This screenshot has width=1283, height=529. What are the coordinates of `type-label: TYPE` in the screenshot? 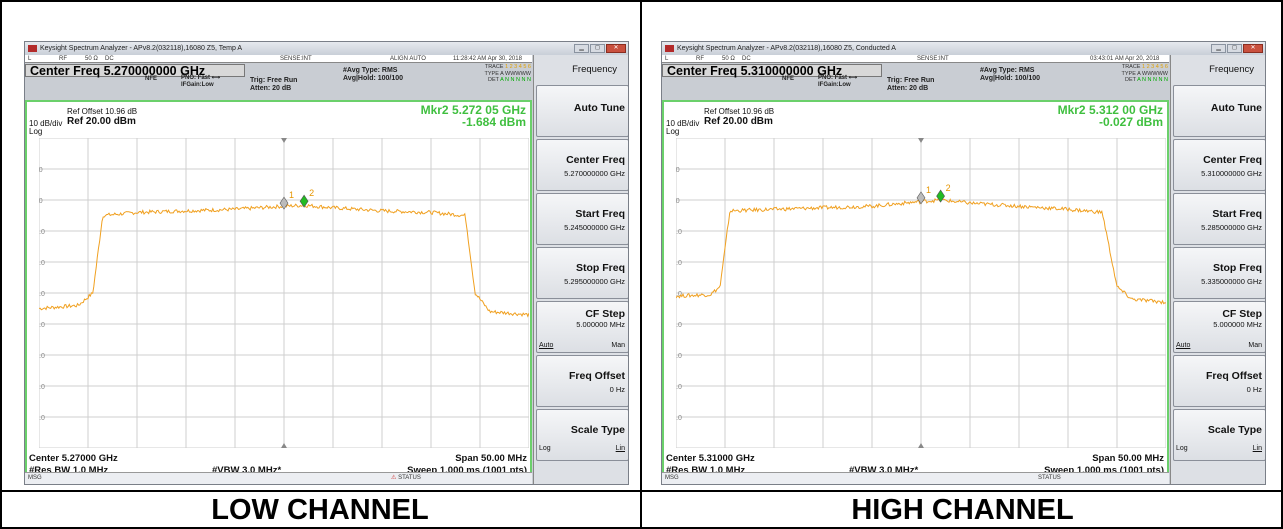 It's located at (1128, 73).